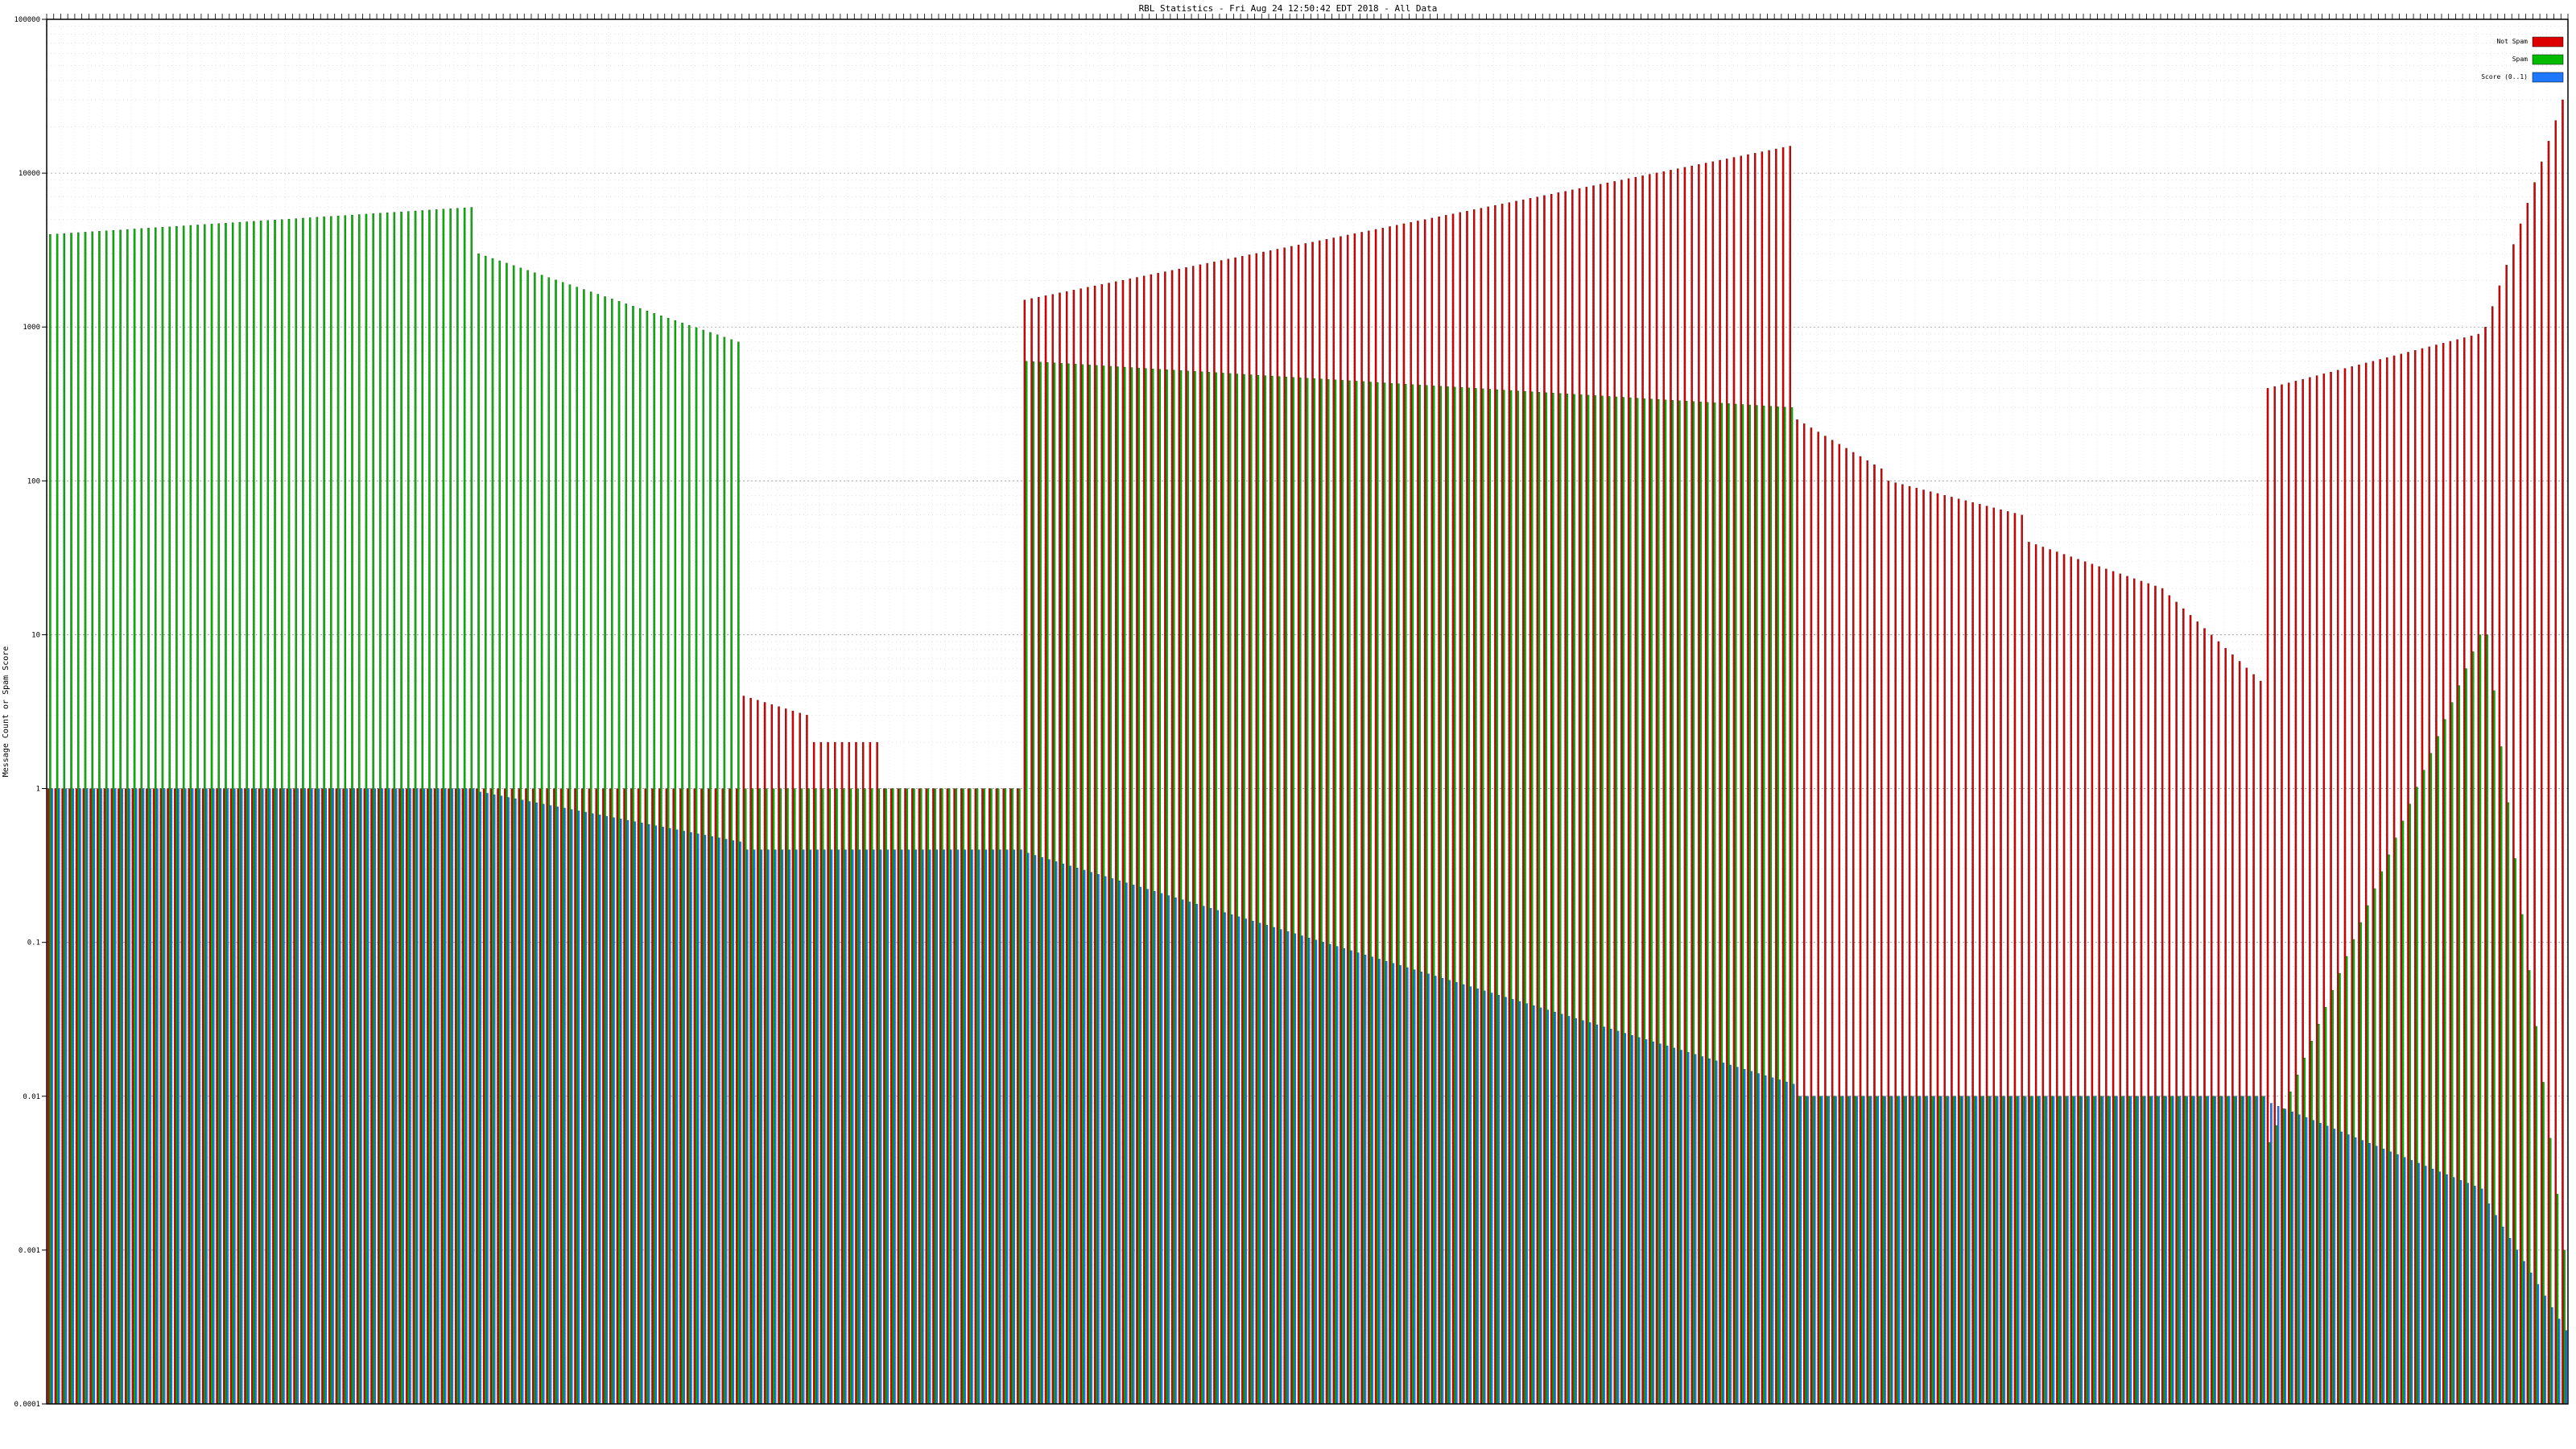 This screenshot has width=2576, height=1449. Describe the element at coordinates (27, 20) in the screenshot. I see `y-tick-label: 100000` at that location.